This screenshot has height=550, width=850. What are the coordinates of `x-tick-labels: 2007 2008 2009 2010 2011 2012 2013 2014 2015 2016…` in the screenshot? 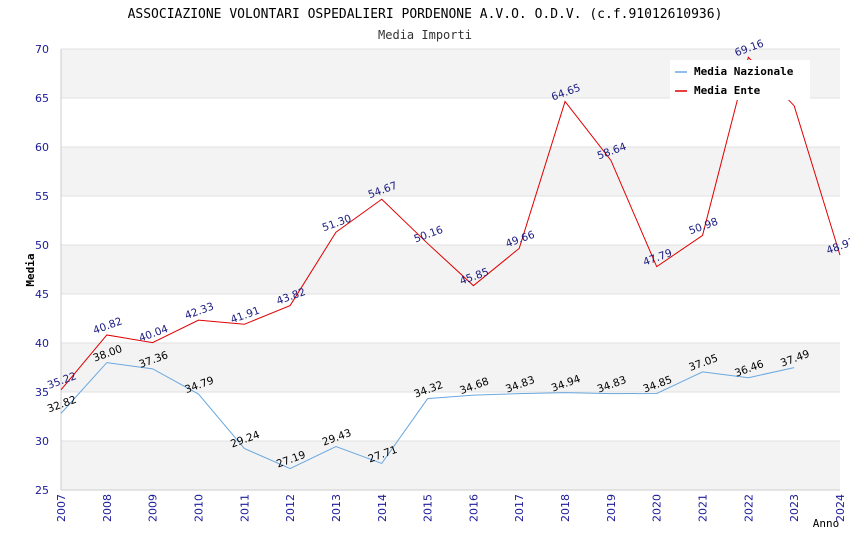 It's located at (451, 508).